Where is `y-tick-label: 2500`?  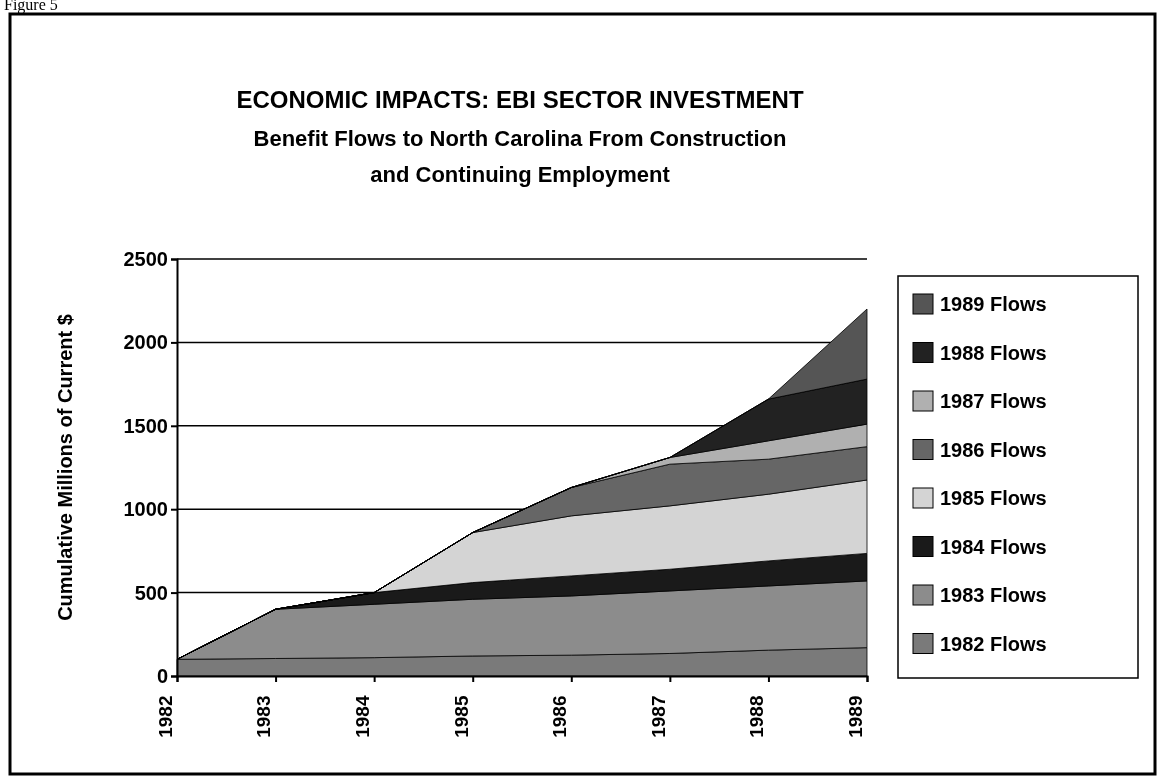 y-tick-label: 2500 is located at coordinates (145, 258).